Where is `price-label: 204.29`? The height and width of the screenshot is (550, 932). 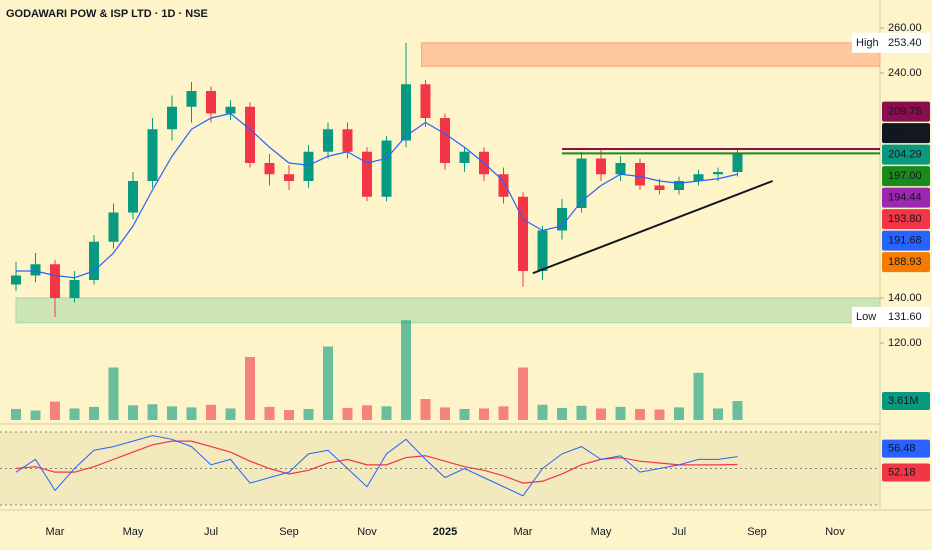
price-label: 204.29 is located at coordinates (905, 155).